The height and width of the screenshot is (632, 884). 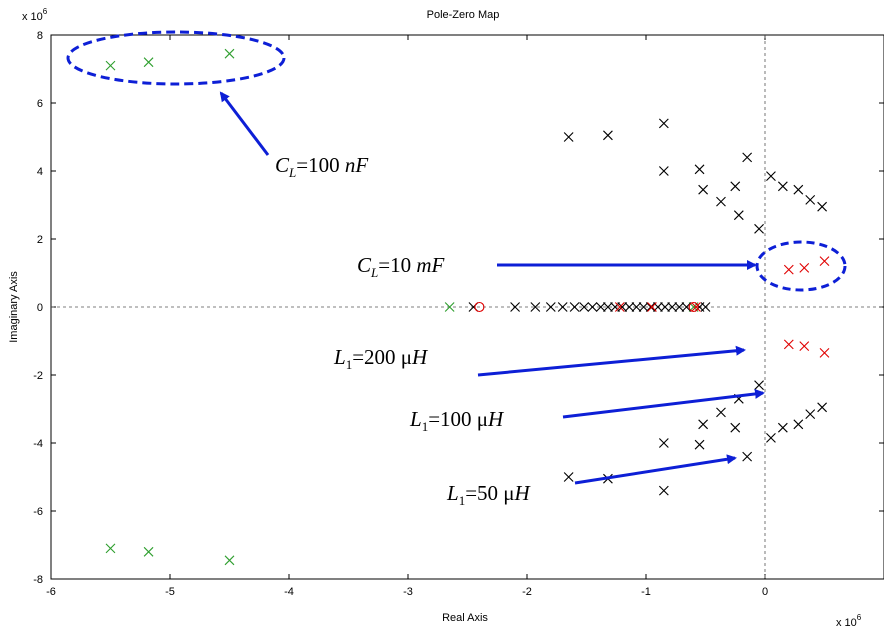 What do you see at coordinates (244, 123) in the screenshot?
I see `cl-100nf-arrow` at bounding box center [244, 123].